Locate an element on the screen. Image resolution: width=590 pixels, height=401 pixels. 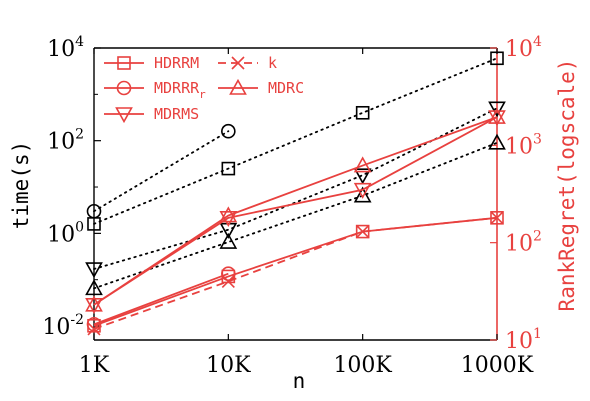
legend: HDRRM k MDRRRr MDRC MDRMS is located at coordinates (204, 89).